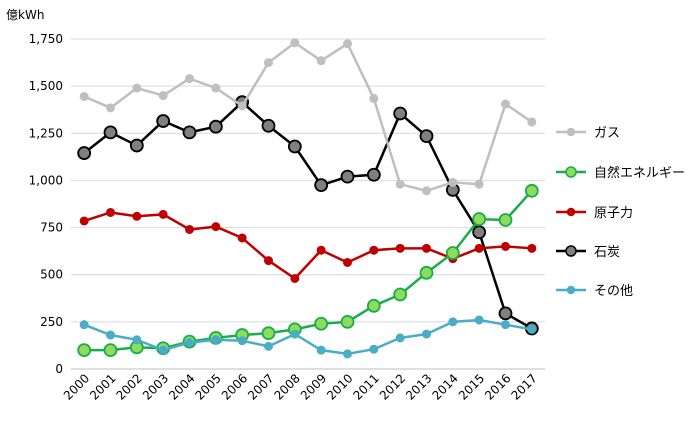 Image resolution: width=700 pixels, height=424 pixels. Describe the element at coordinates (392, 386) in the screenshot. I see `x-tick-label: 2012` at that location.